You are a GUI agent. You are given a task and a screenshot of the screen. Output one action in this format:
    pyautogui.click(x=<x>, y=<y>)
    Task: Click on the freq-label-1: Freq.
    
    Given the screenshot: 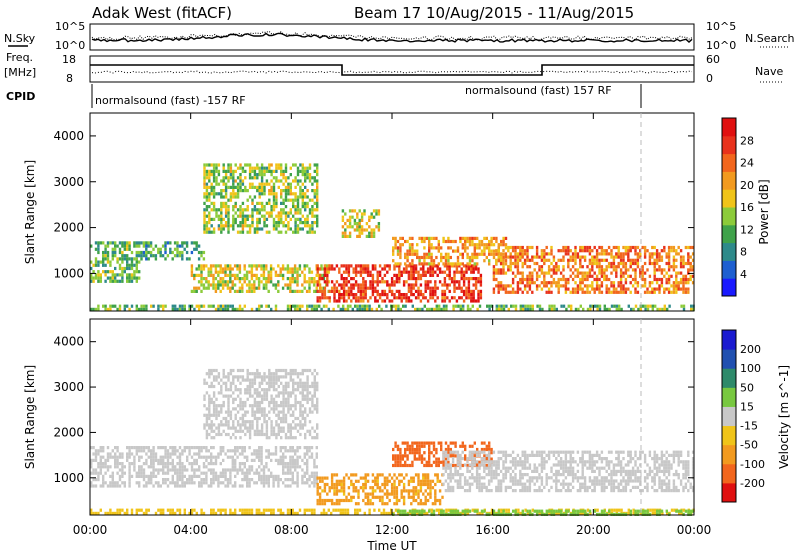 What is the action you would take?
    pyautogui.click(x=19, y=57)
    